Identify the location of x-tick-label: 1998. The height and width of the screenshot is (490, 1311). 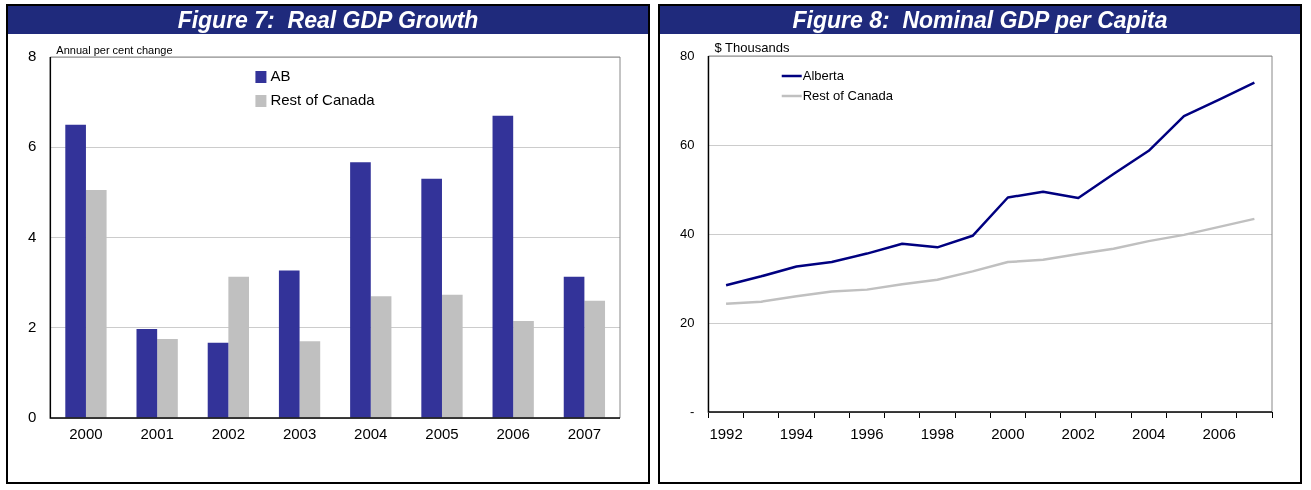
(937, 434).